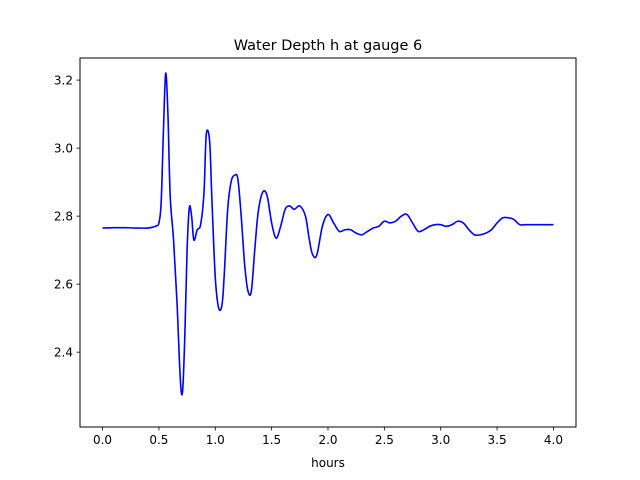 The height and width of the screenshot is (480, 640). I want to click on y-tick-label: 2.6, so click(63, 285).